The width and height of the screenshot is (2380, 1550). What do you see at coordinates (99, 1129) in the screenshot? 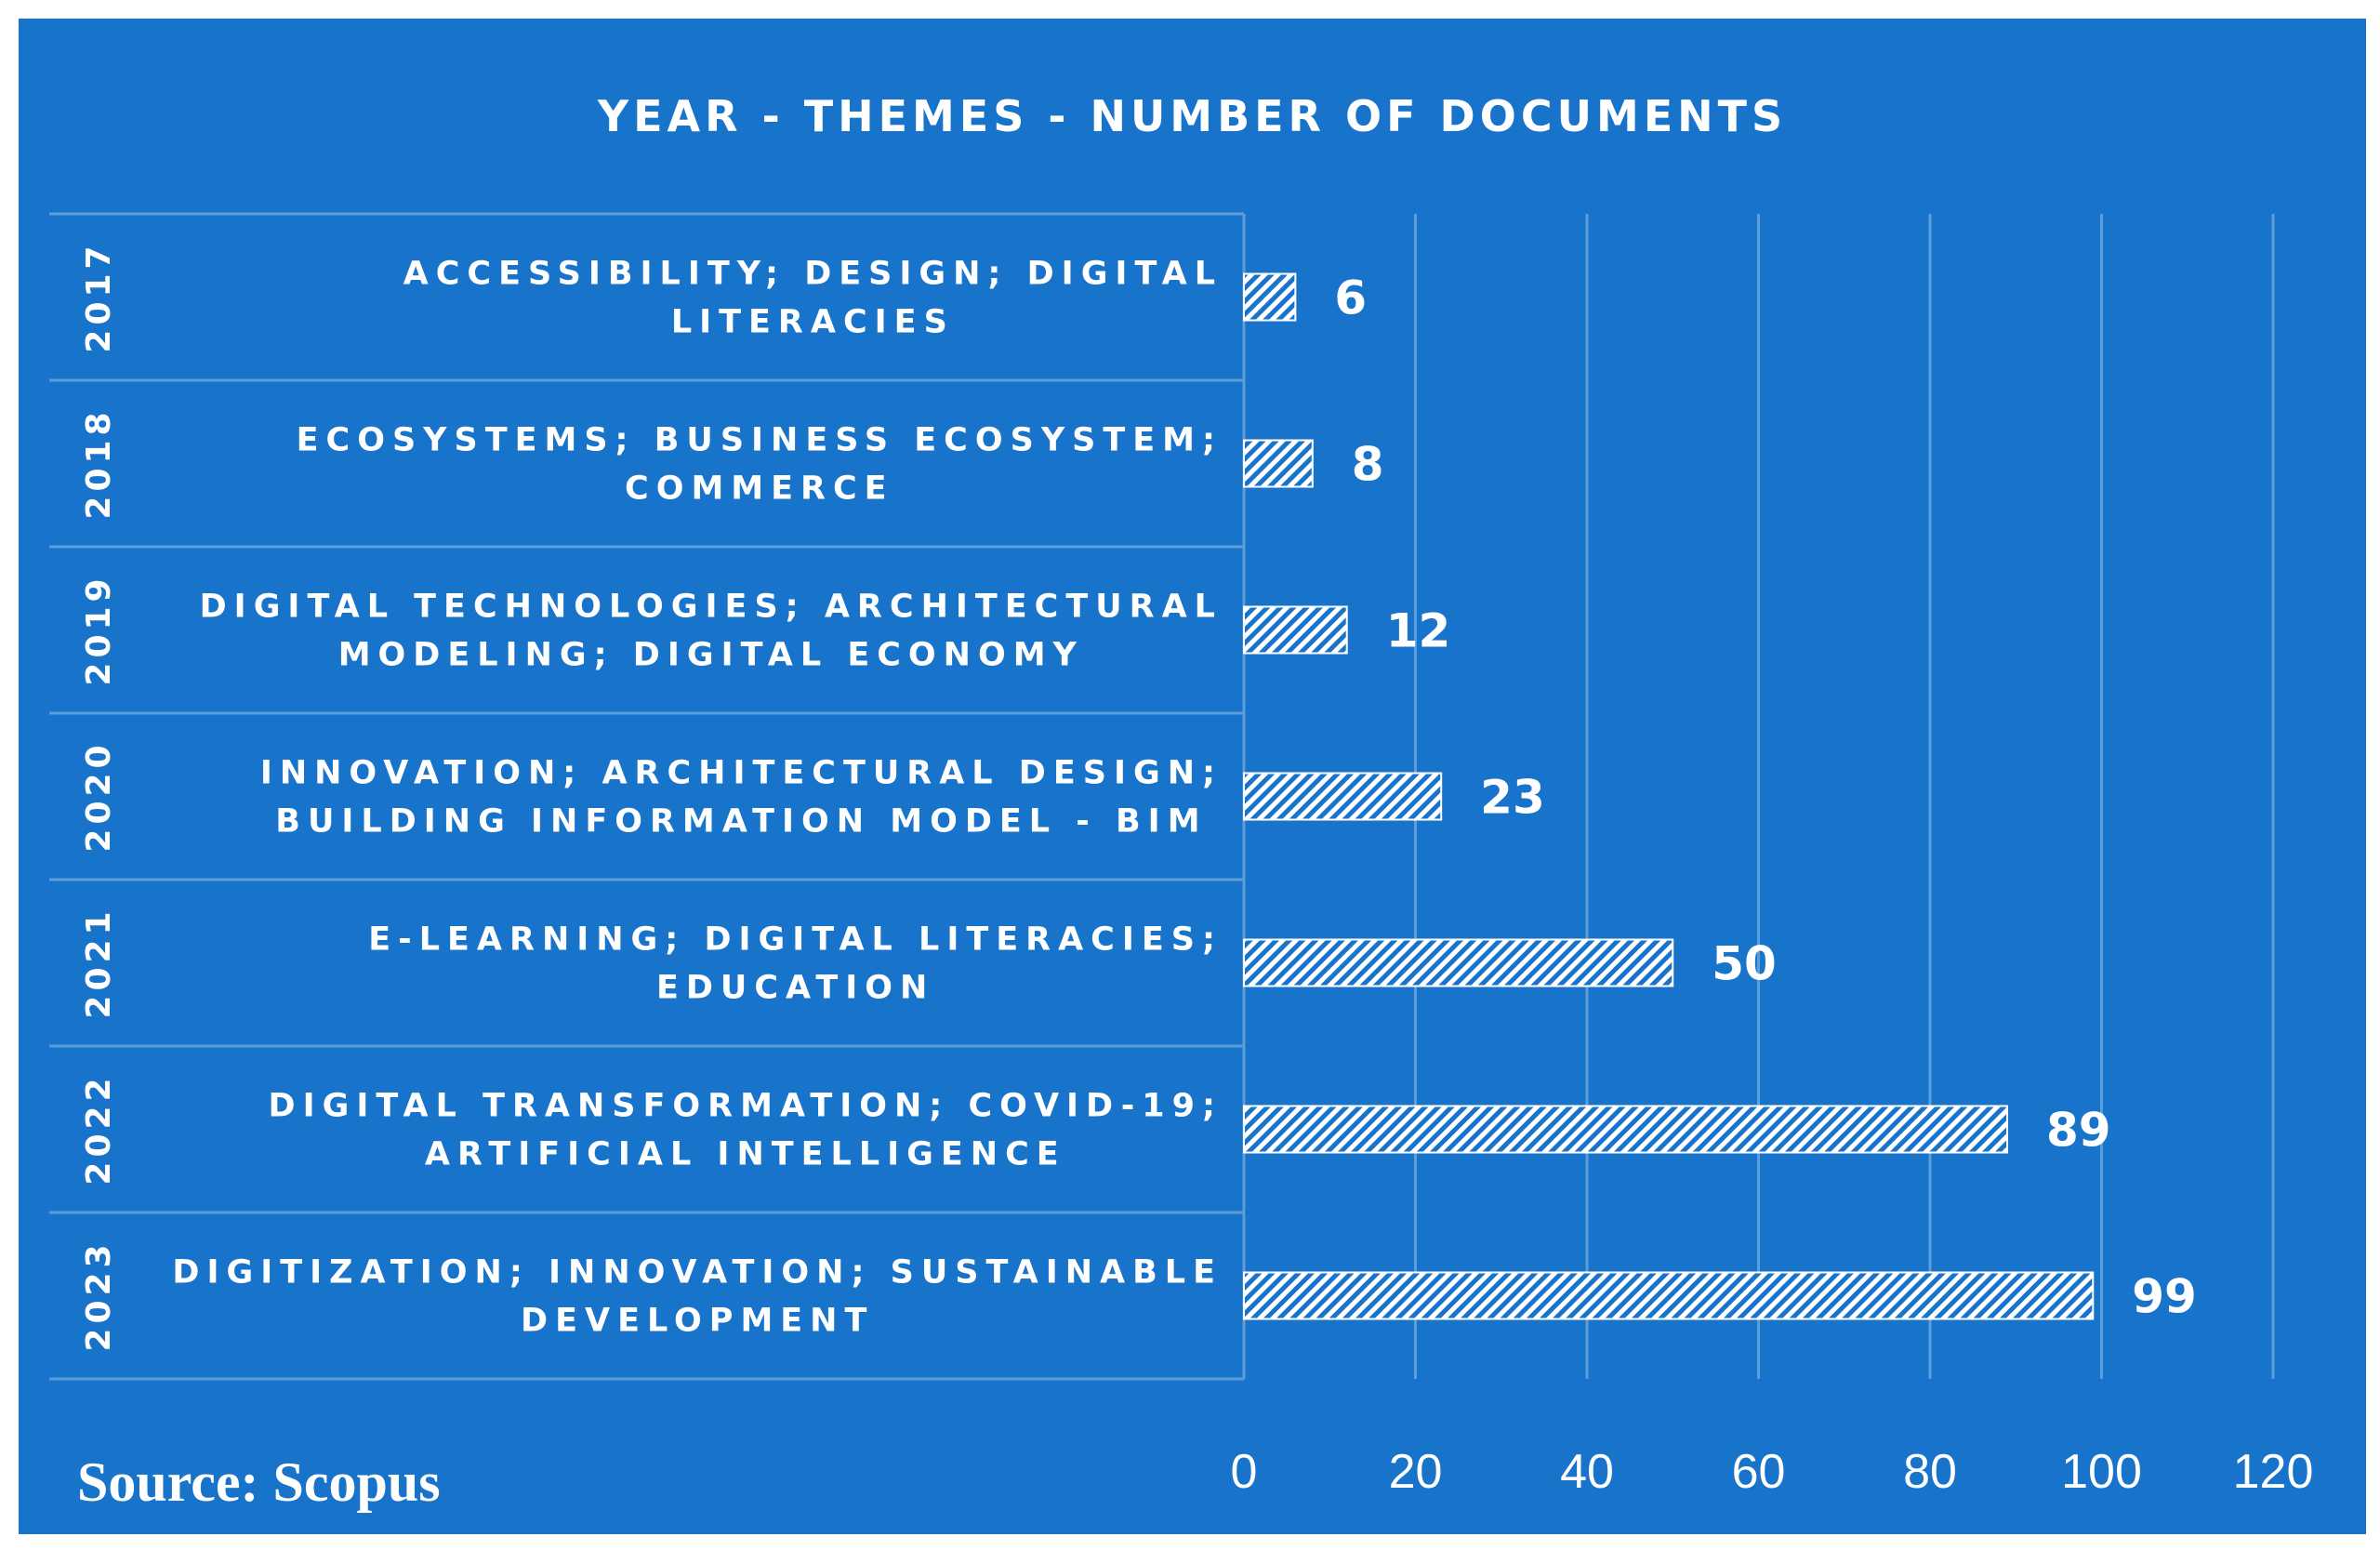
I see `year-label: 2022` at bounding box center [99, 1129].